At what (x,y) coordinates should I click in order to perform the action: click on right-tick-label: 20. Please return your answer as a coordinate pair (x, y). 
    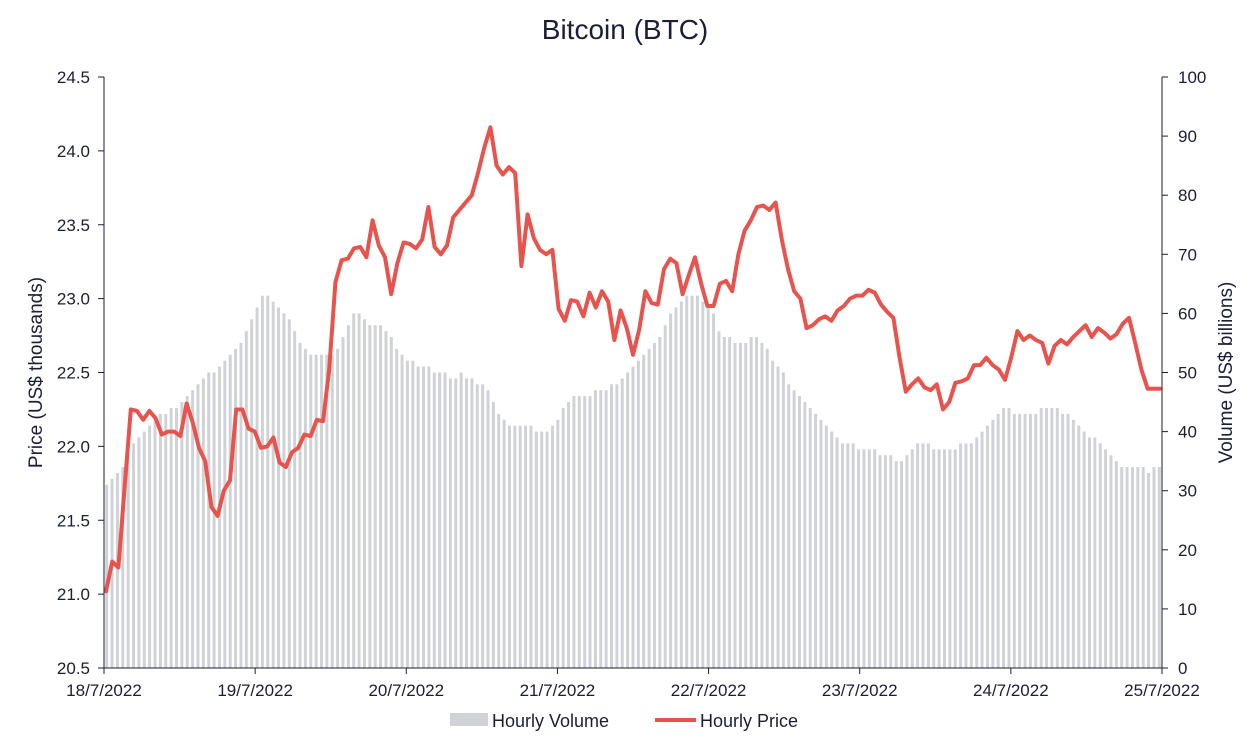
    Looking at the image, I should click on (1187, 550).